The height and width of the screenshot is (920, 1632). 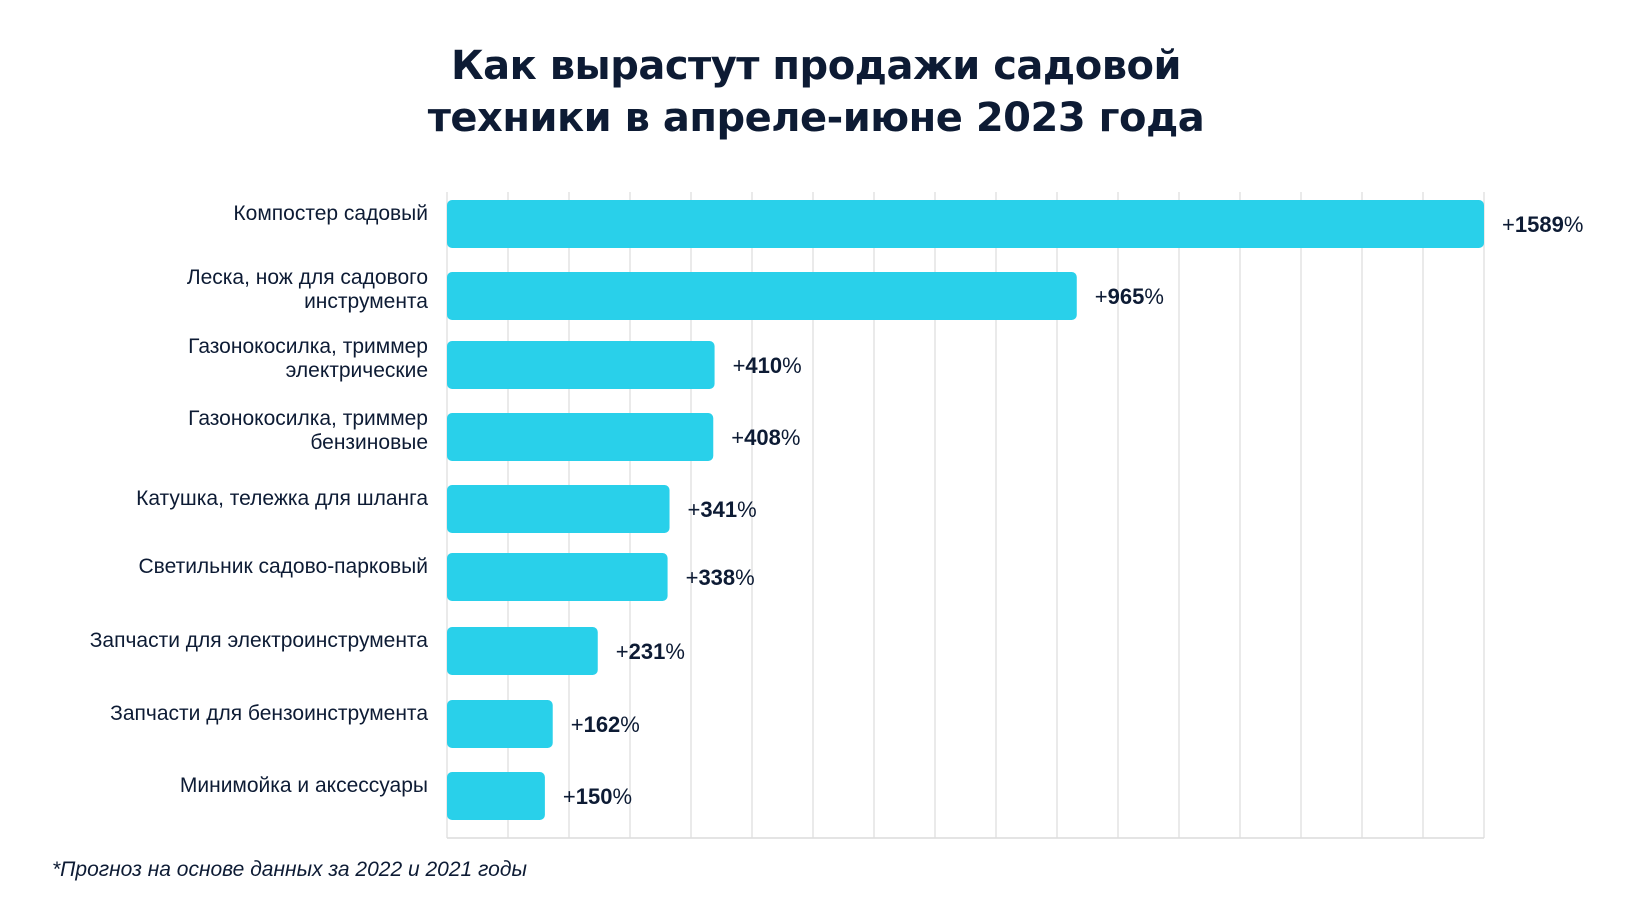 What do you see at coordinates (307, 277) in the screenshot?
I see `category-label-line: Леска, нож для садового` at bounding box center [307, 277].